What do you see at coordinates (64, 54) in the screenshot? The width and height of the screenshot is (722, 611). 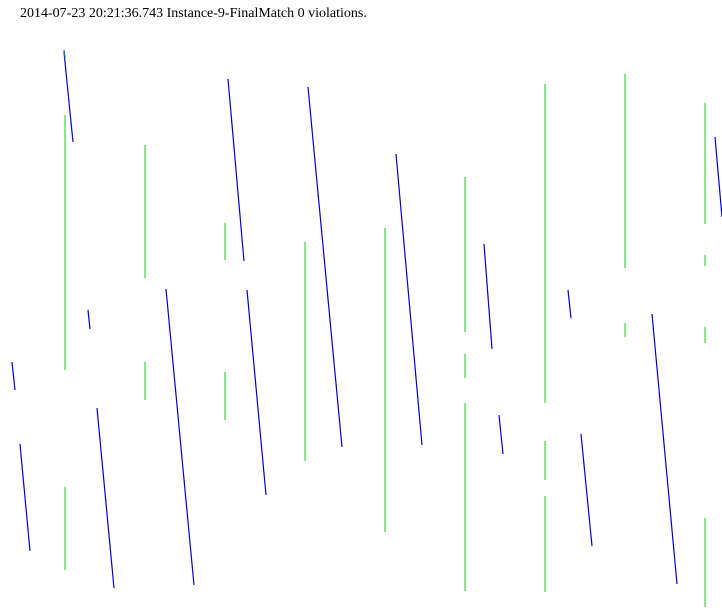 I see `teal-segment` at bounding box center [64, 54].